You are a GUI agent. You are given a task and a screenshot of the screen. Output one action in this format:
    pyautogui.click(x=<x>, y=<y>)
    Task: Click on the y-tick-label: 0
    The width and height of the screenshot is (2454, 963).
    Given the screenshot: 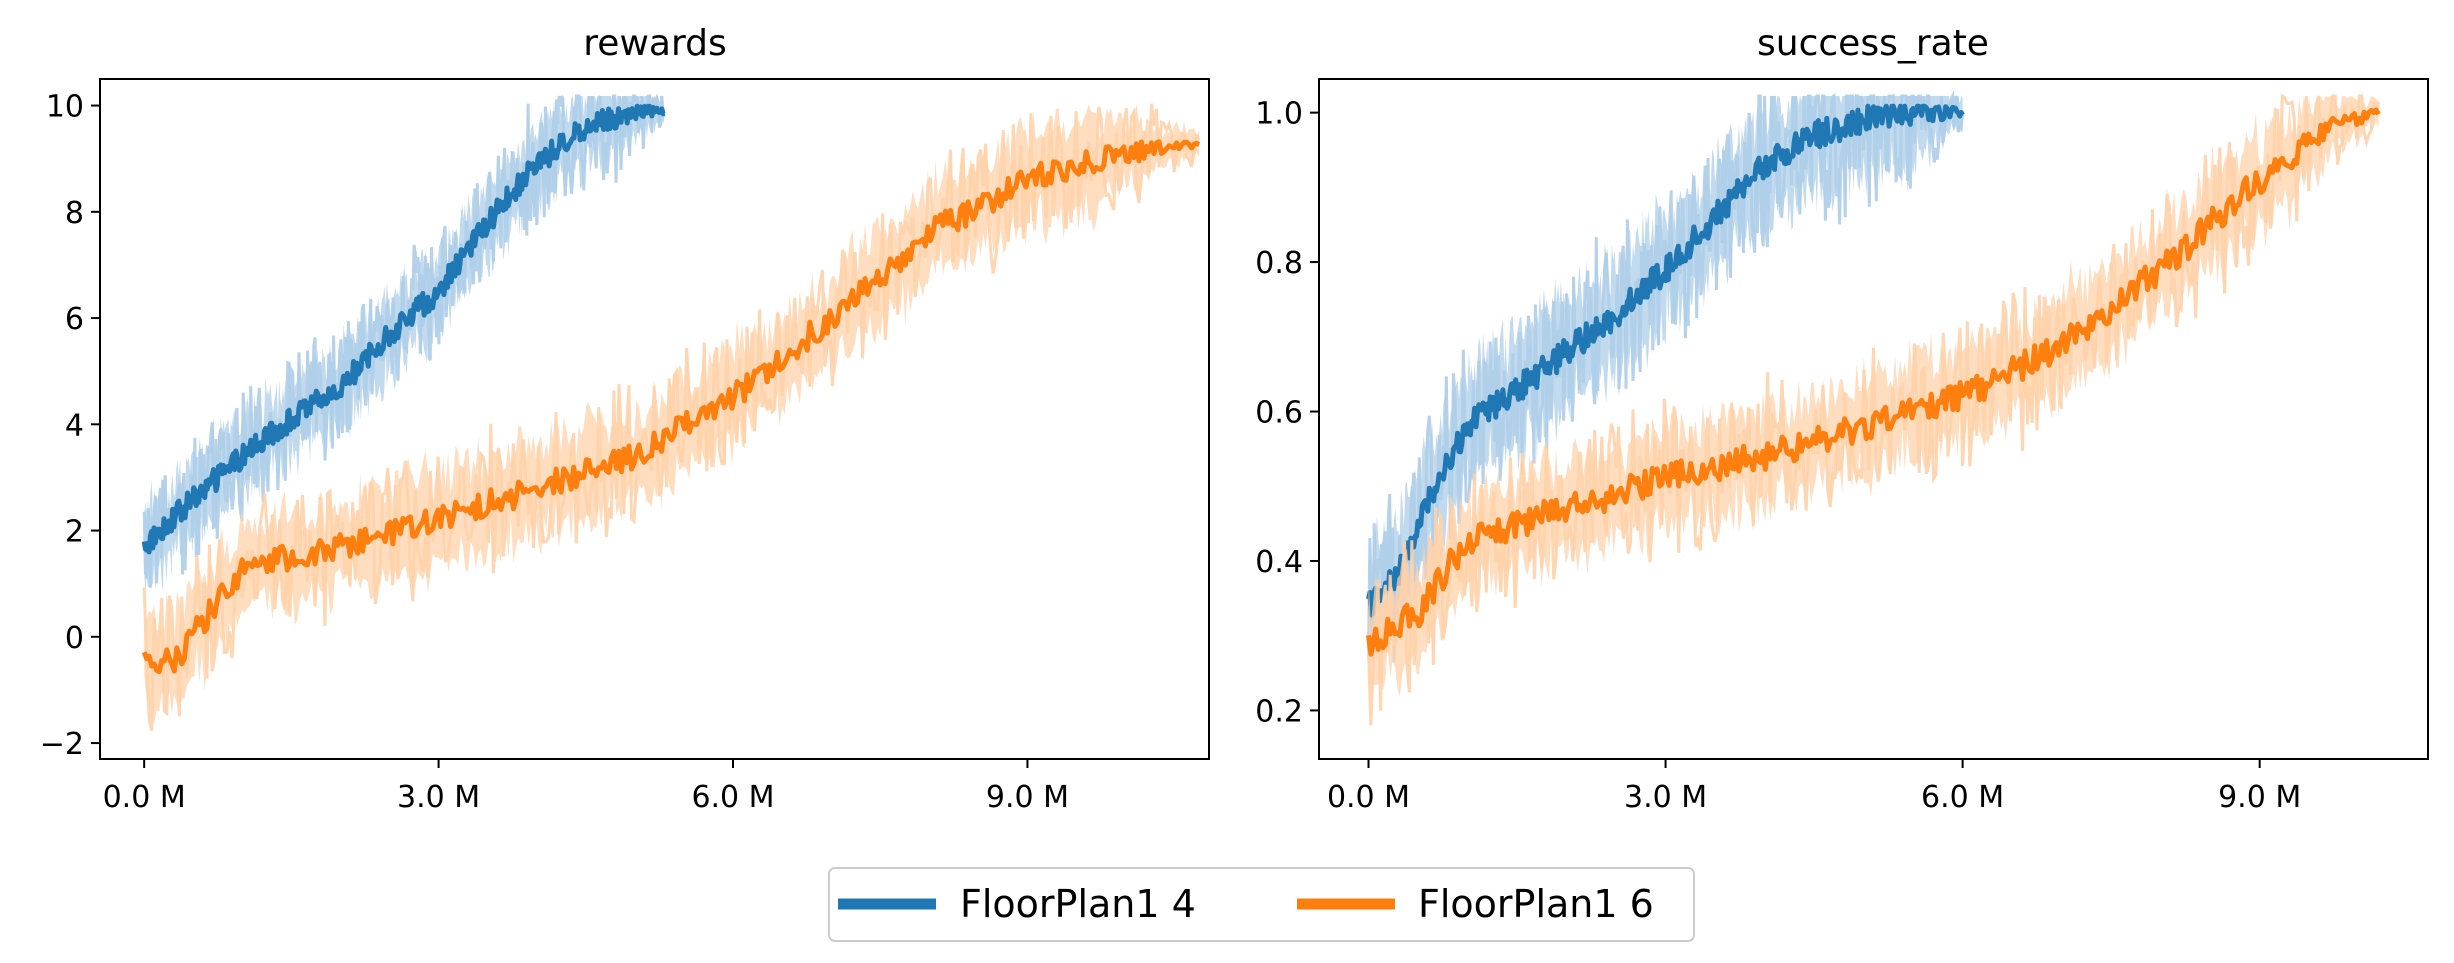 What is the action you would take?
    pyautogui.click(x=74, y=638)
    